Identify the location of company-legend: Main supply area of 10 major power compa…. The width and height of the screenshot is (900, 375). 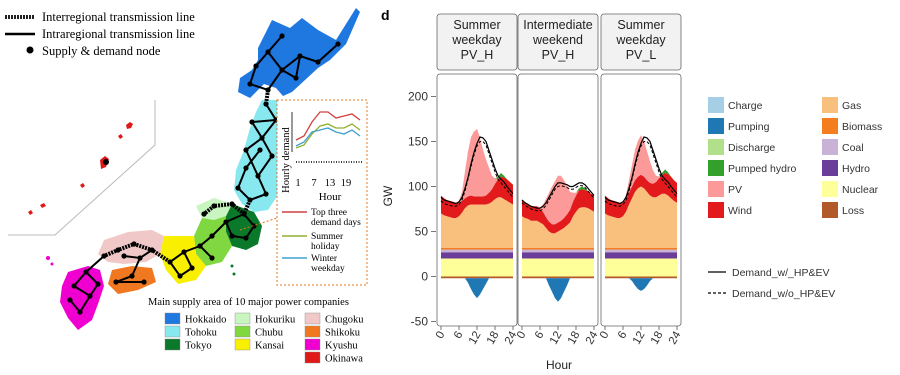
(256, 331).